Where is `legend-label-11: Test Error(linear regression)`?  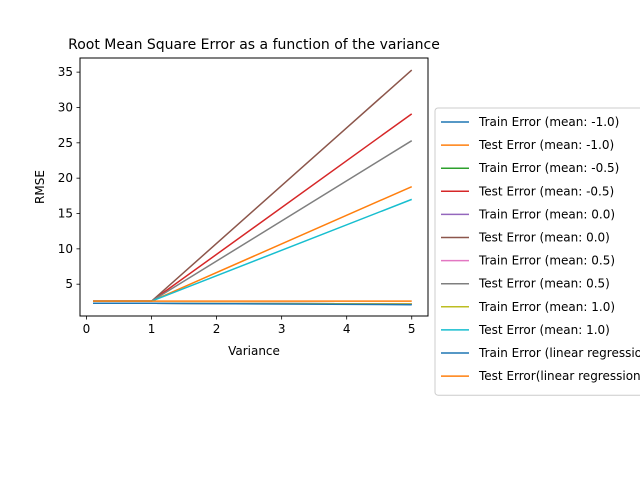
legend-label-11: Test Error(linear regression) is located at coordinates (559, 376).